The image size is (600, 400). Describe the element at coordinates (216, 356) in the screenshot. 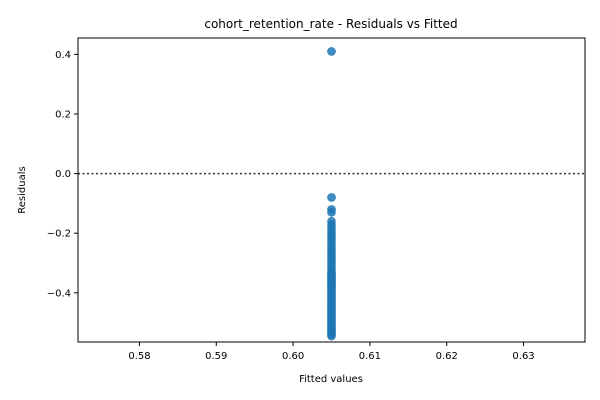

I see `x-tick-label: 0.59` at that location.